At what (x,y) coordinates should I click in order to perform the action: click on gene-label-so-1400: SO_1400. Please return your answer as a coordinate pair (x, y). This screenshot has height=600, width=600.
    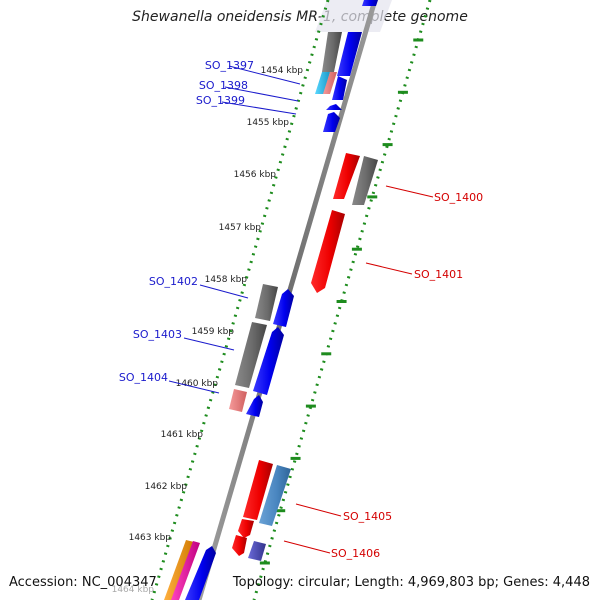
    Looking at the image, I should click on (458, 197).